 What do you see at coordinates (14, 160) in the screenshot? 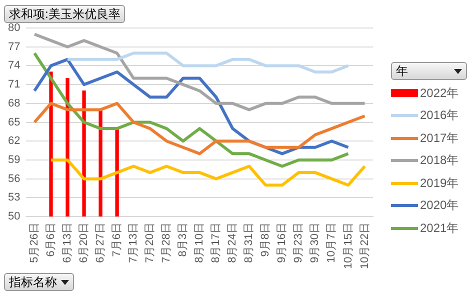
I see `y-tick-label: 59` at bounding box center [14, 160].